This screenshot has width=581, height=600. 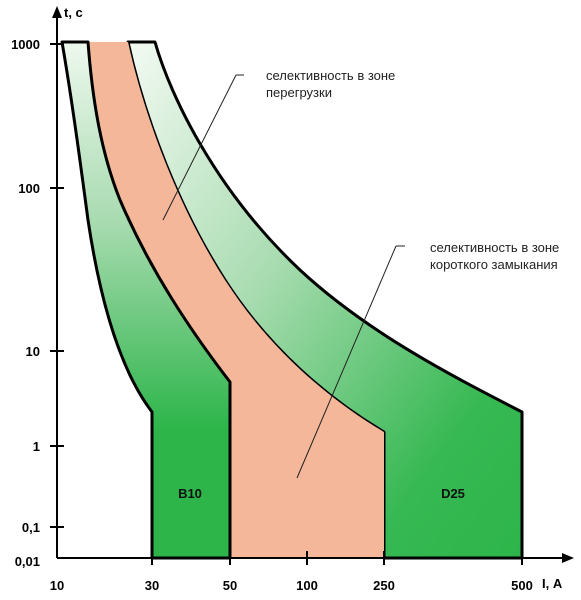 What do you see at coordinates (453, 493) in the screenshot?
I see `d25-label: D25` at bounding box center [453, 493].